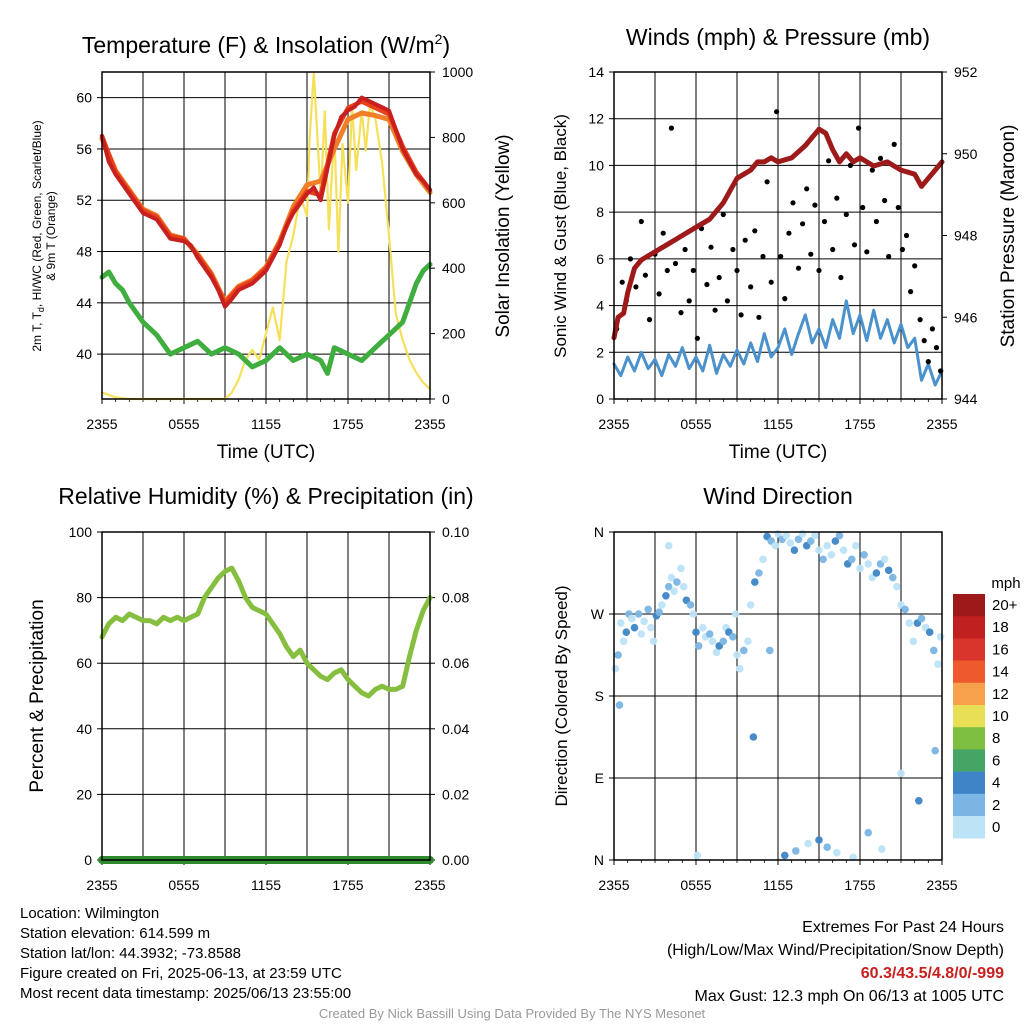  I want to click on rh-y2tick-label: 0.08, so click(455, 598).